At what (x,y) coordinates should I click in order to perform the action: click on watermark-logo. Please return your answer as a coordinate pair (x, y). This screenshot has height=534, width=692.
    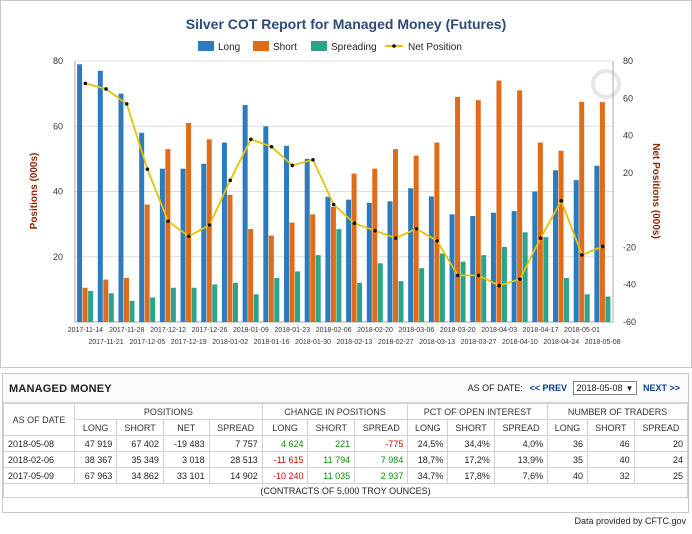
    Looking at the image, I should click on (606, 84).